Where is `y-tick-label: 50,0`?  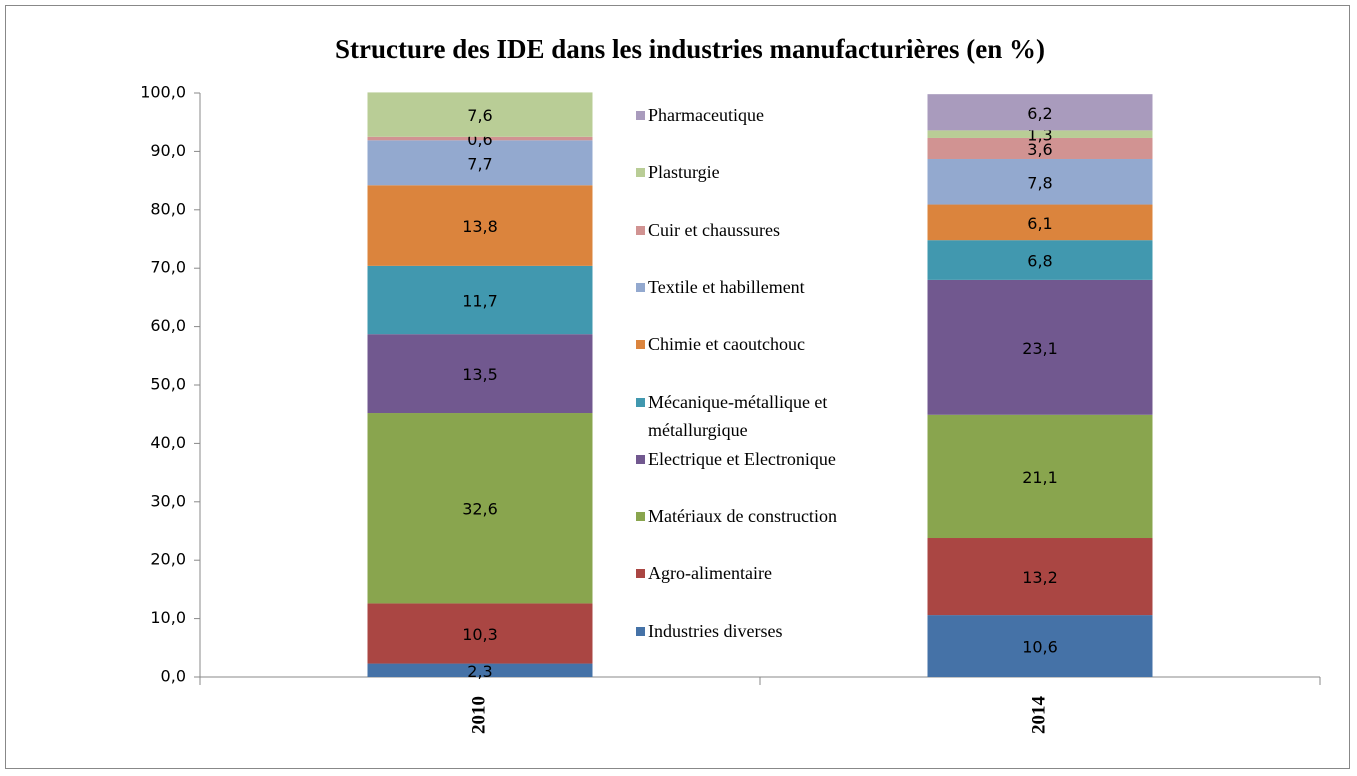 y-tick-label: 50,0 is located at coordinates (168, 384).